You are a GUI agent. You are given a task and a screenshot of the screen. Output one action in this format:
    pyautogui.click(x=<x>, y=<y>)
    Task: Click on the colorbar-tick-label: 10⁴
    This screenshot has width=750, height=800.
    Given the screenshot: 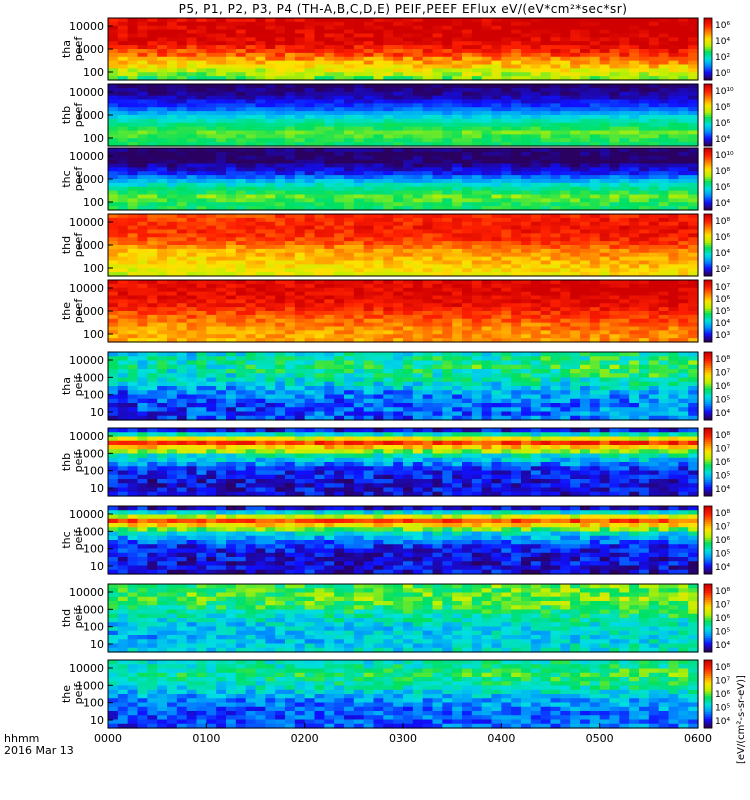 What is the action you would take?
    pyautogui.click(x=722, y=140)
    